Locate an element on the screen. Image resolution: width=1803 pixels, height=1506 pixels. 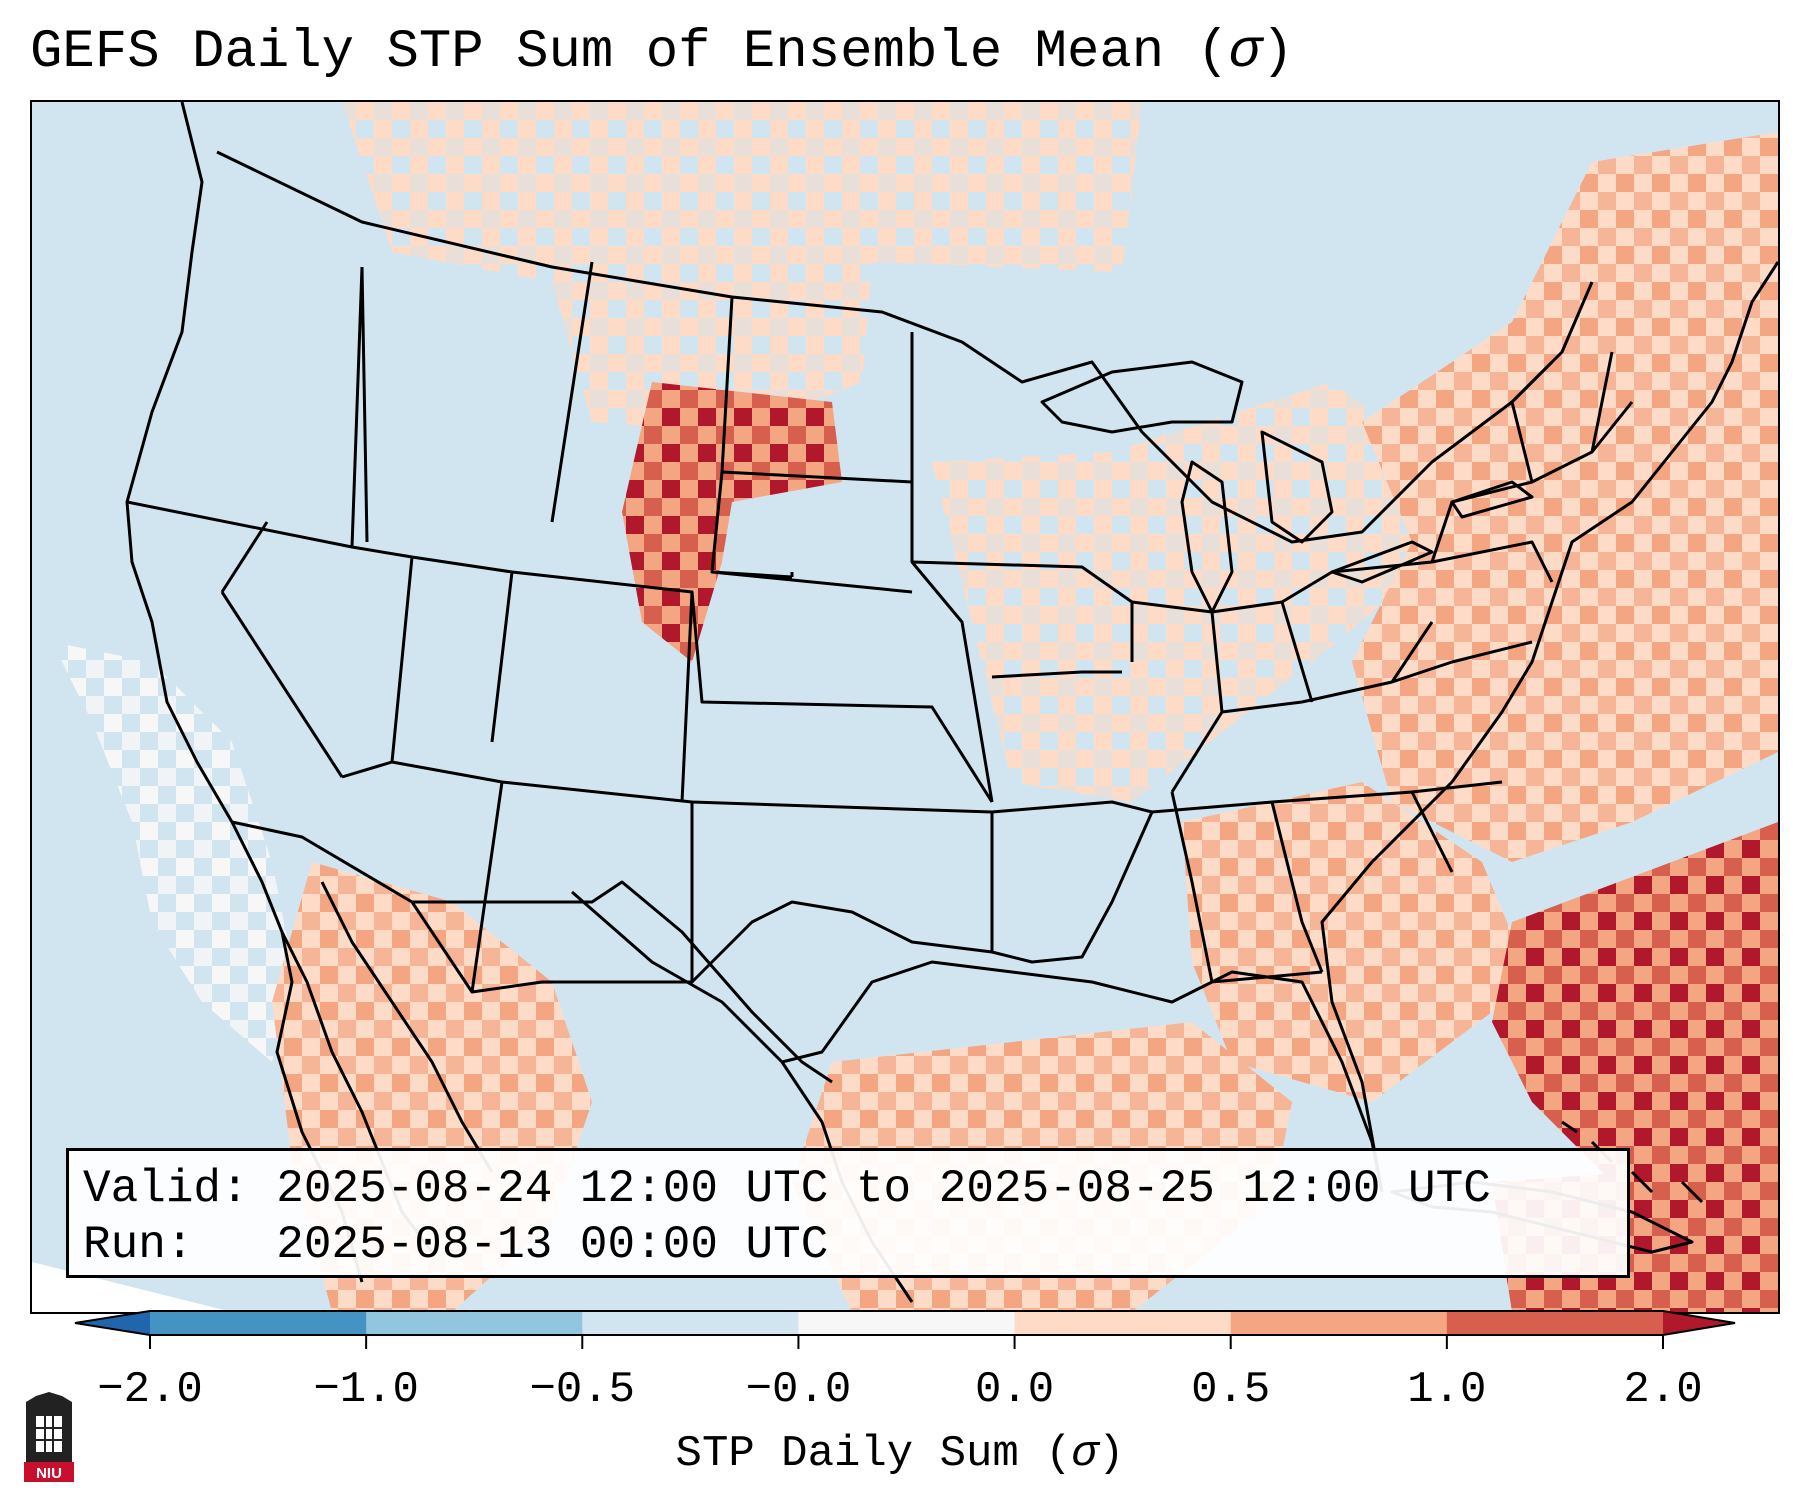
anomaly-great-lakes is located at coordinates (1182, 592).